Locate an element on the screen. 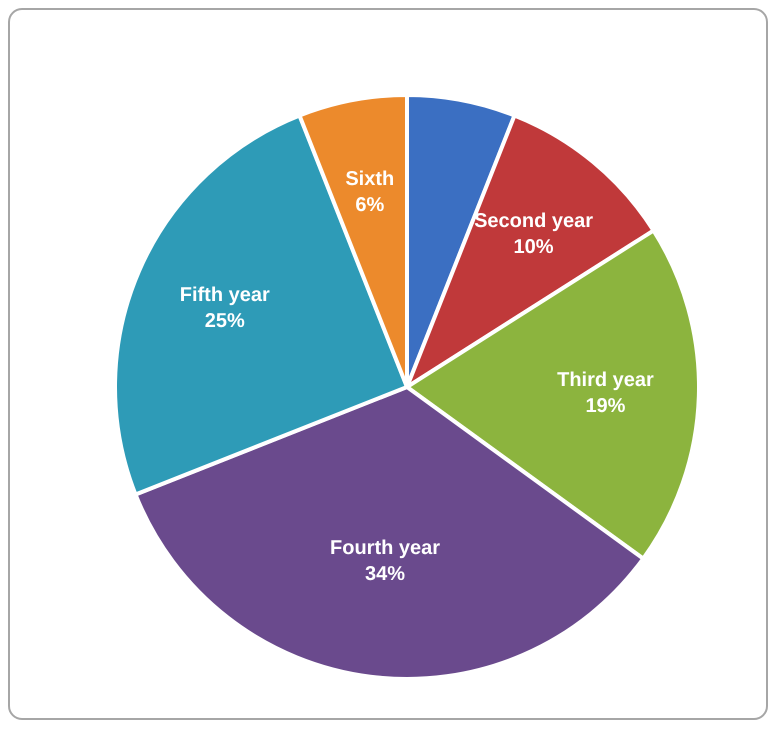 The height and width of the screenshot is (735, 782). slice-label: Fifth year is located at coordinates (225, 295).